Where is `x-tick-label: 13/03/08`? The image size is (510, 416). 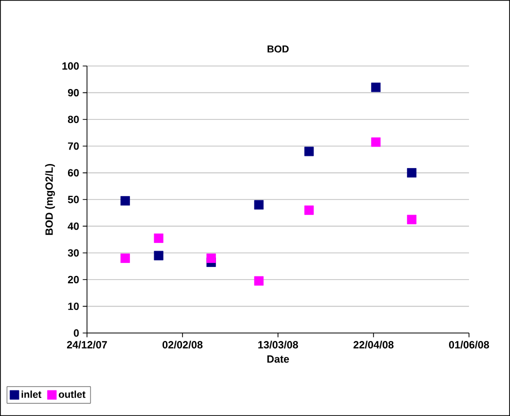
x-tick-label: 13/03/08 is located at coordinates (278, 344).